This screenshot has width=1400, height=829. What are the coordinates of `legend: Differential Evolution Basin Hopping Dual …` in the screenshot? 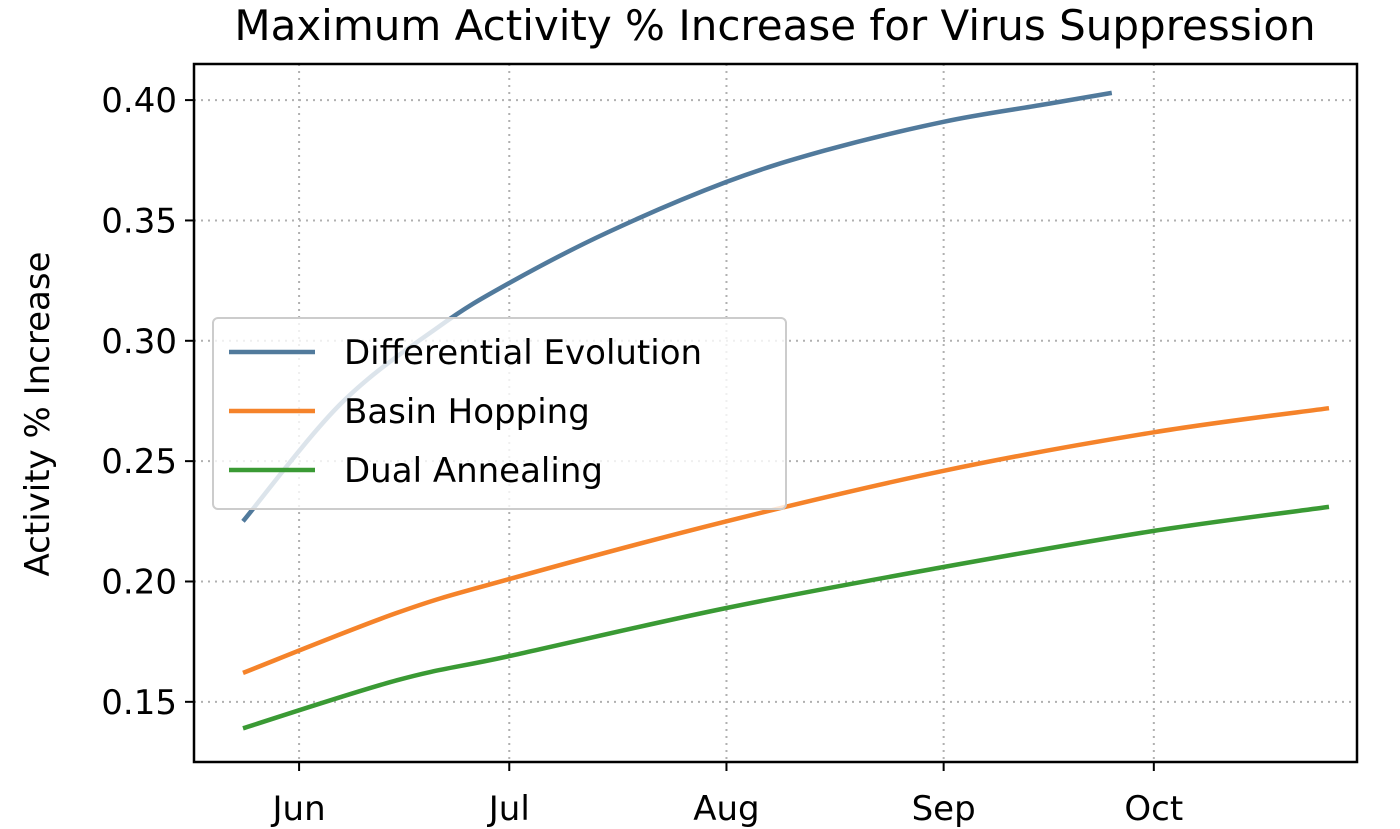 It's located at (499, 413).